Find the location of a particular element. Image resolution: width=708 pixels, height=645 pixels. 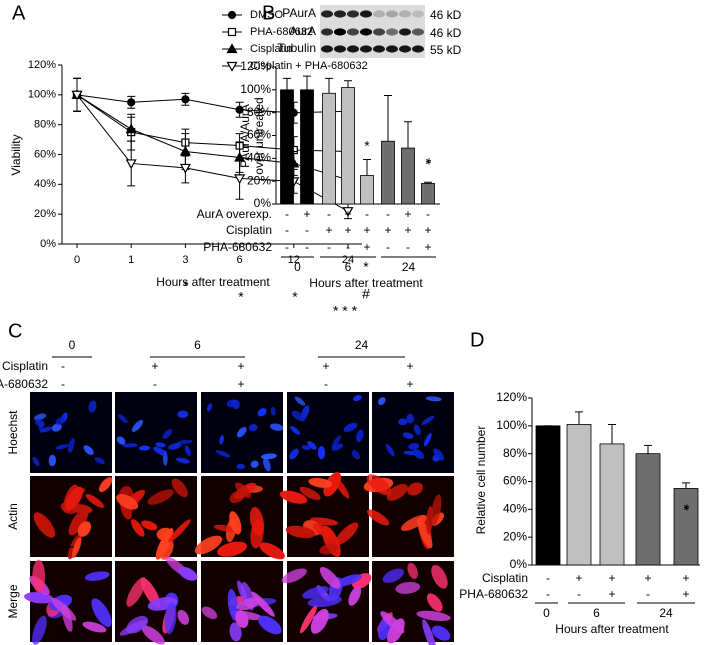

blot-size-label: 46 kD is located at coordinates (446, 15).